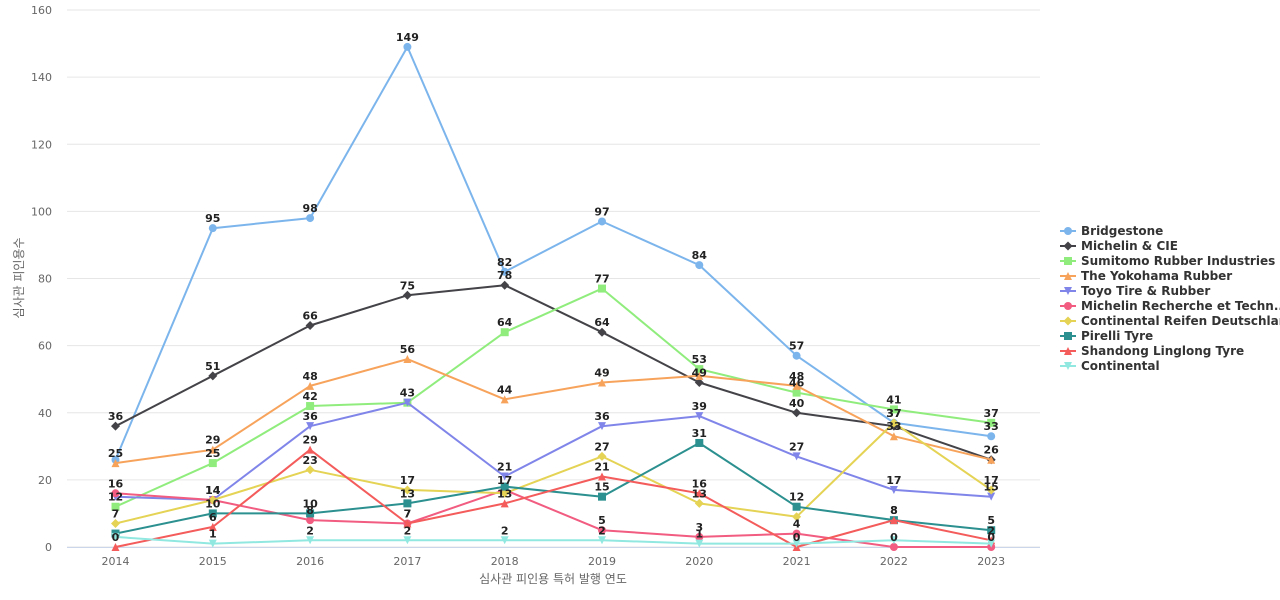  What do you see at coordinates (1146, 276) in the screenshot?
I see `legend-item: The Yokohama Rubber` at bounding box center [1146, 276].